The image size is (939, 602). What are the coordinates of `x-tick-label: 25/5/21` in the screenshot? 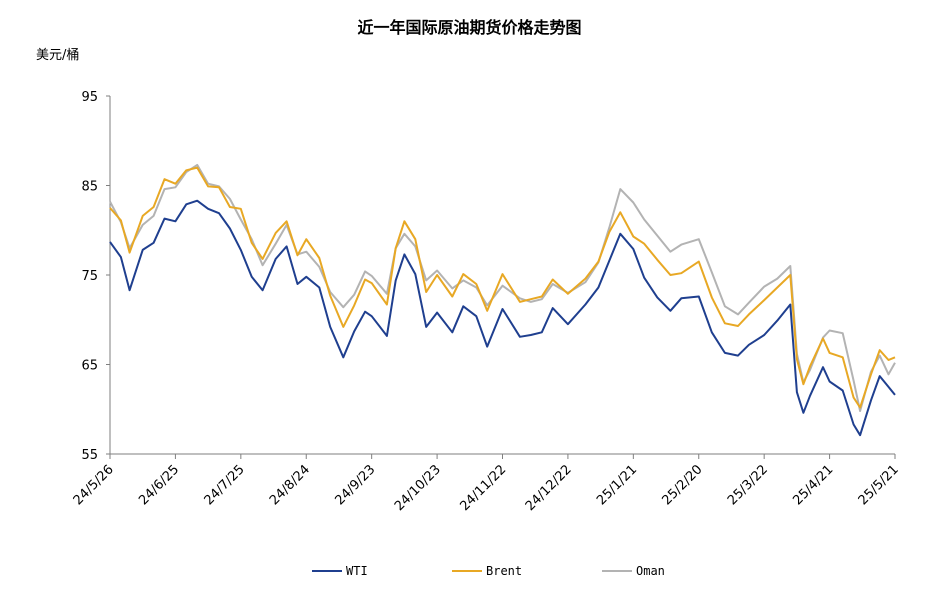 It's located at (879, 485).